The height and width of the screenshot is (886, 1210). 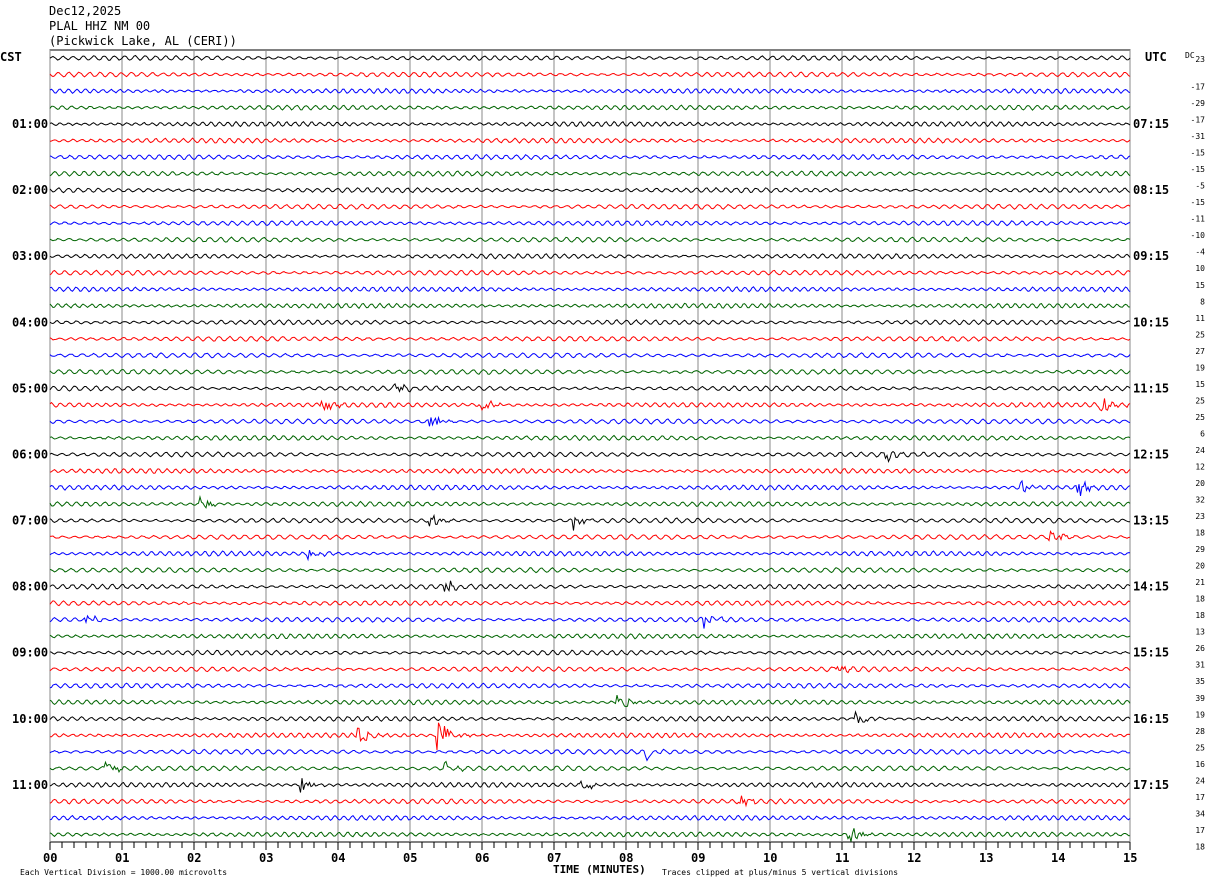 What do you see at coordinates (599, 869) in the screenshot?
I see `x-axis-title: TIME (MINUTES)` at bounding box center [599, 869].